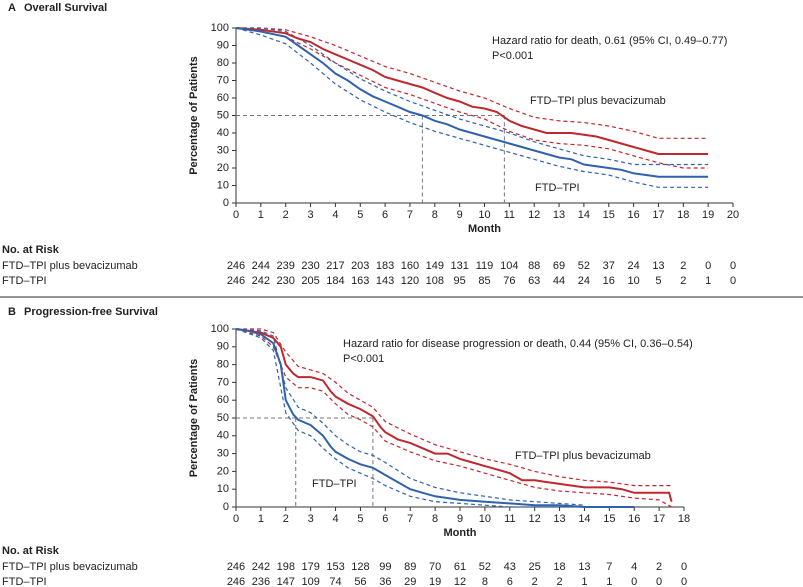  I want to click on x-tick-label: 20, so click(733, 215).